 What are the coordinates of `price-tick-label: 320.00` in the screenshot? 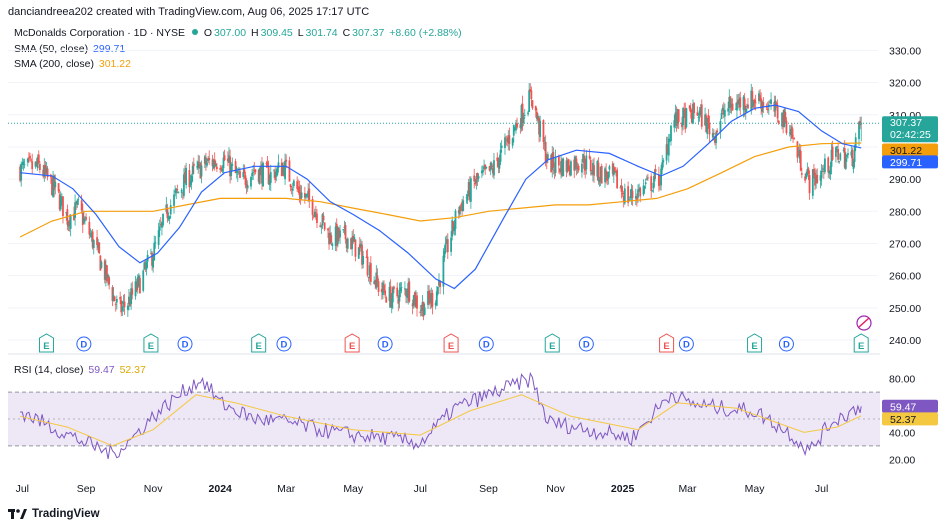 It's located at (905, 84).